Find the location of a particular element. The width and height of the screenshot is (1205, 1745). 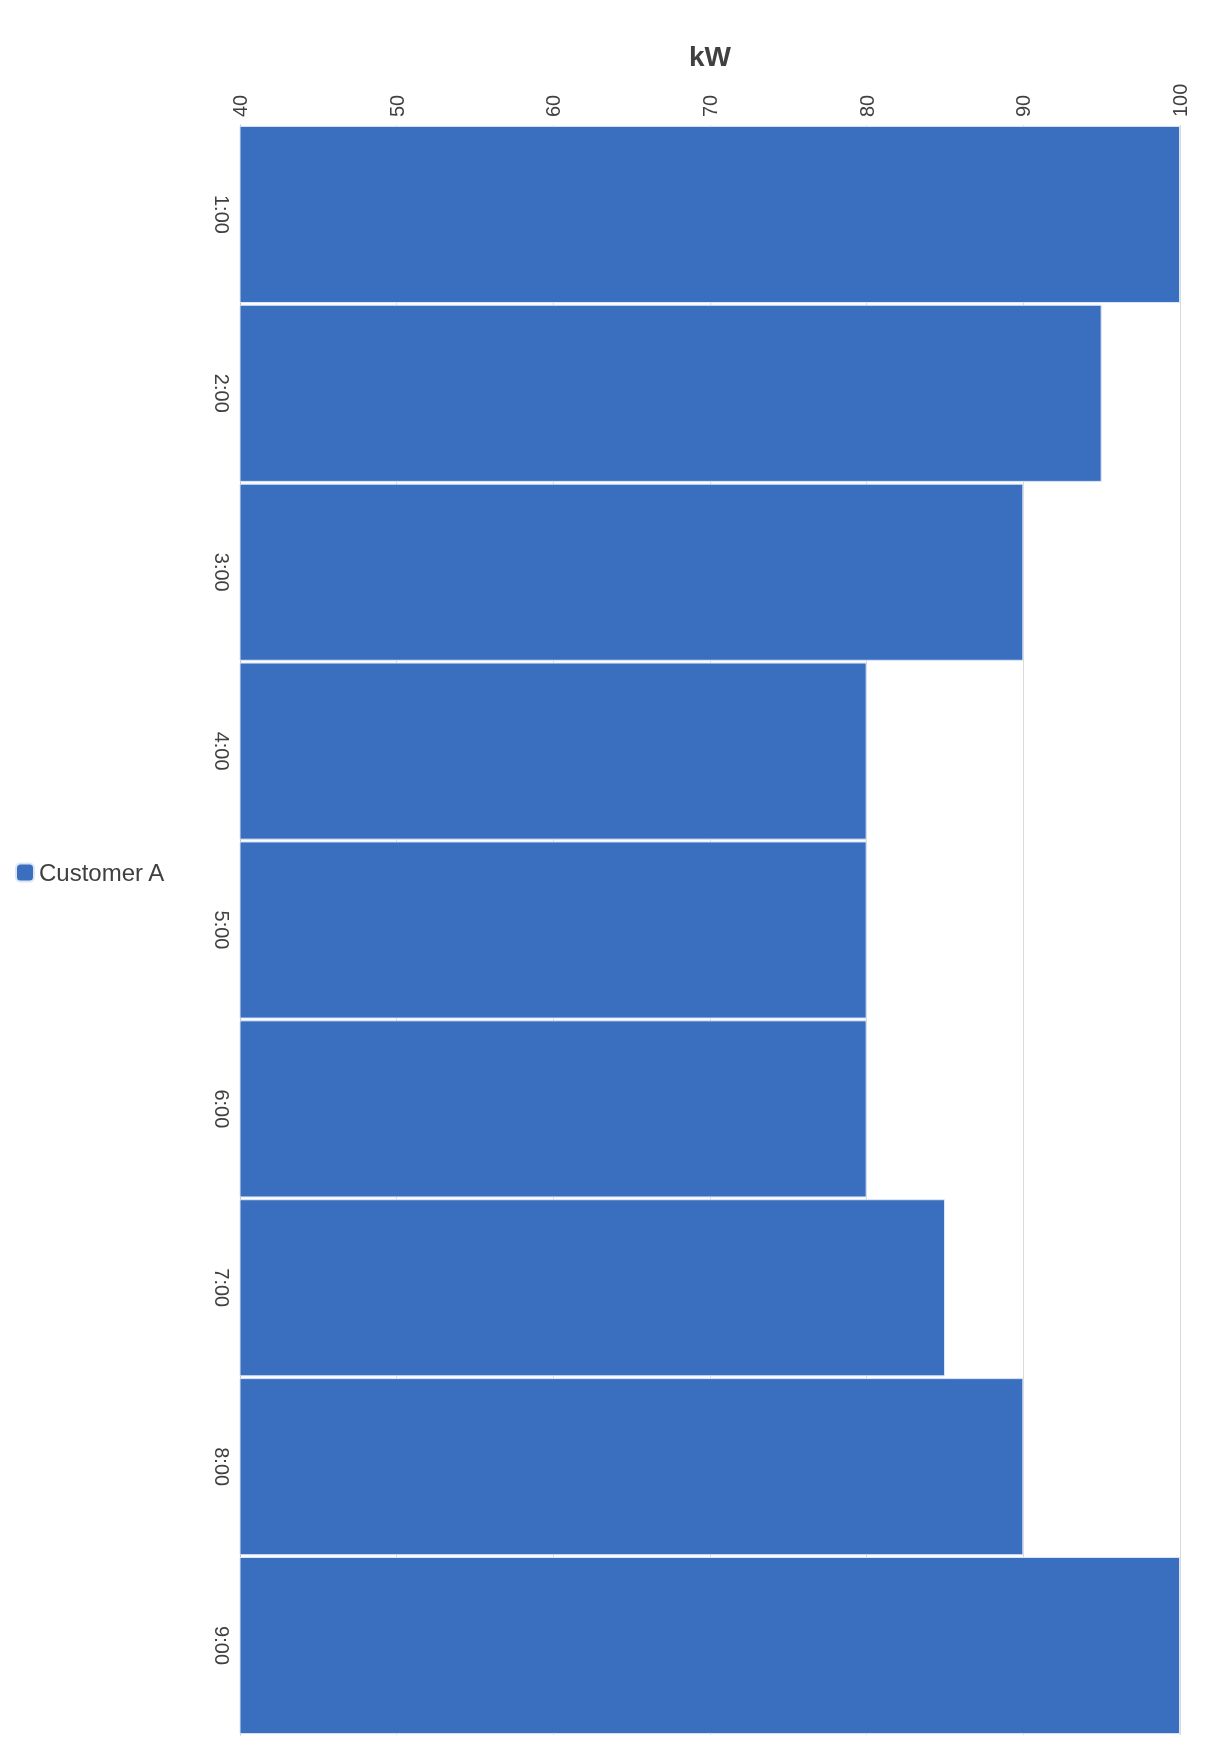

legend-label: Customer A is located at coordinates (102, 872).